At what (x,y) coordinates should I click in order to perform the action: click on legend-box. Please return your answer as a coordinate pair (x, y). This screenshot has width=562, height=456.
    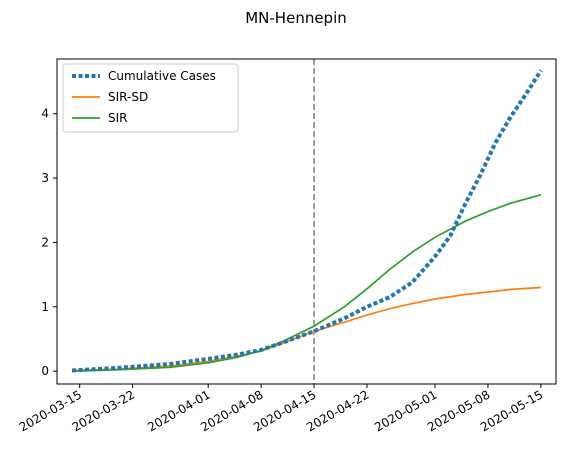
    Looking at the image, I should click on (150, 98).